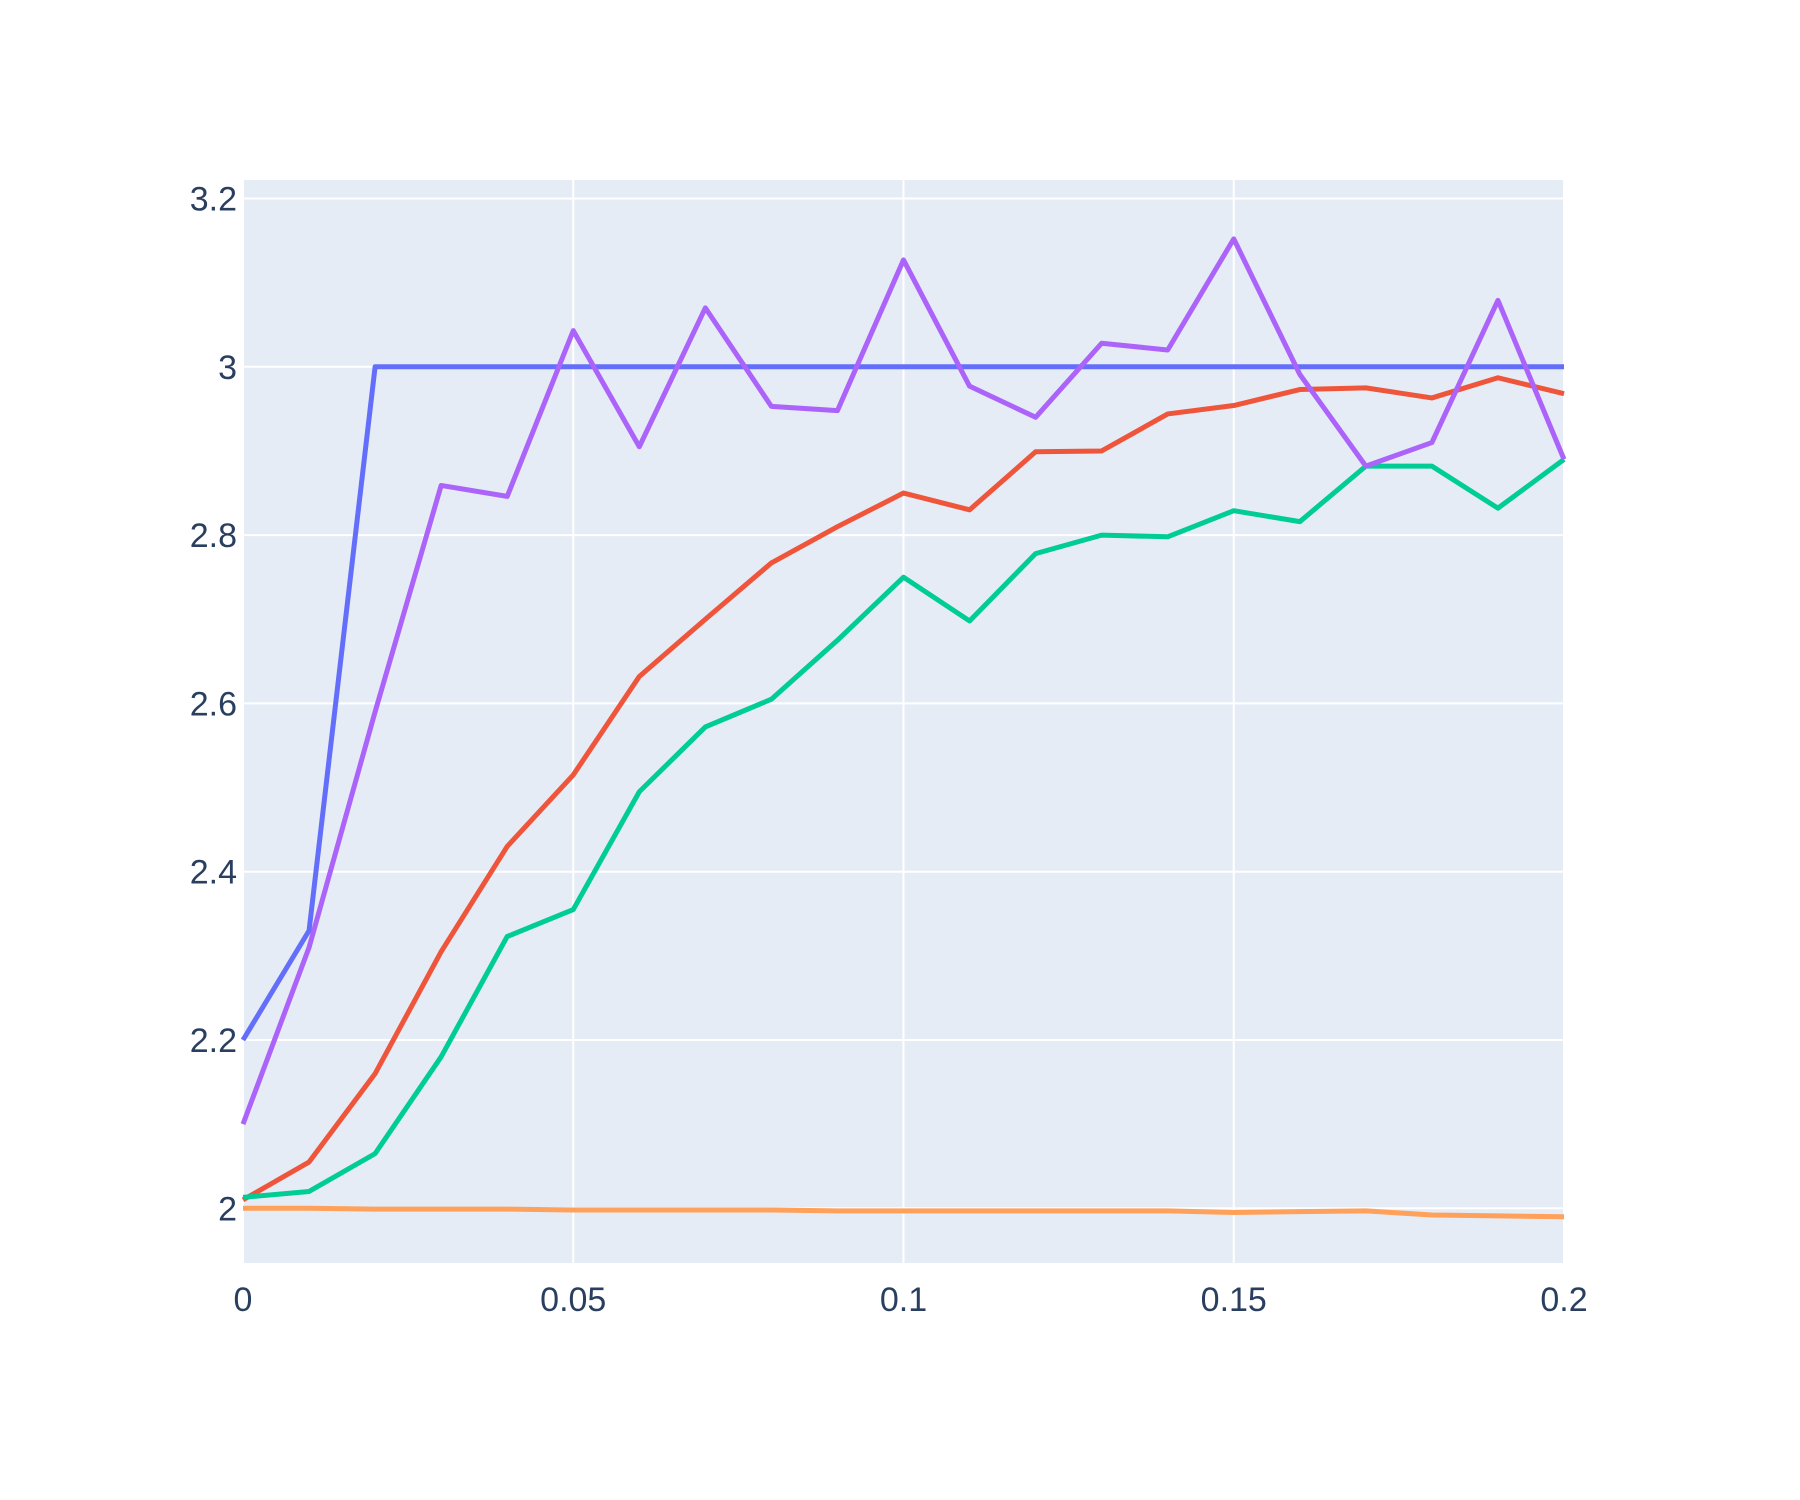  What do you see at coordinates (227, 368) in the screenshot?
I see `y-tick-label: 3` at bounding box center [227, 368].